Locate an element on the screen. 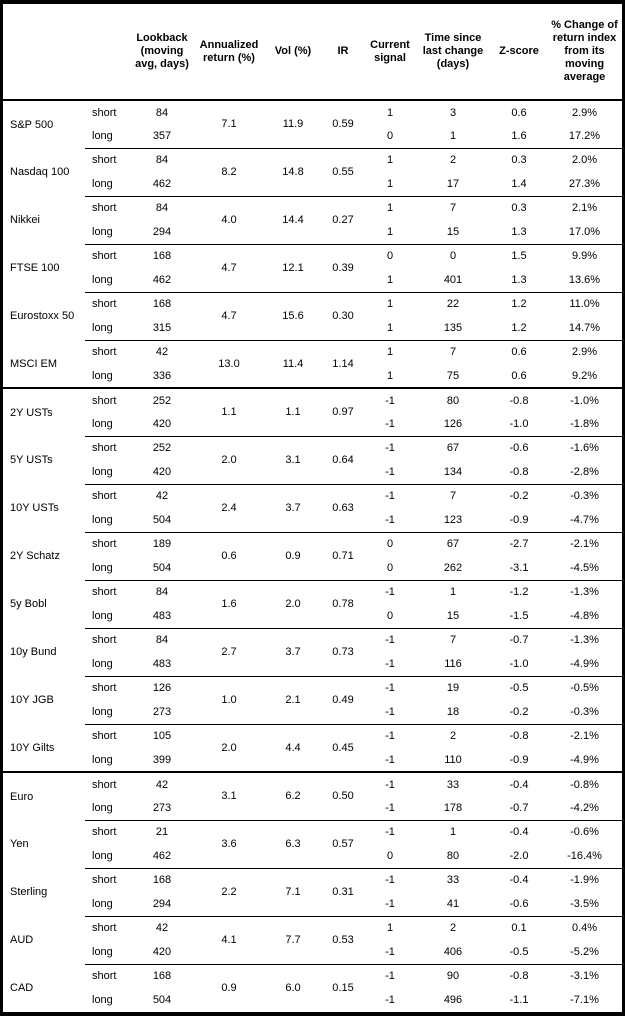 This screenshot has height=1016, width=625. pct-change-value: -1.0% is located at coordinates (584, 399).